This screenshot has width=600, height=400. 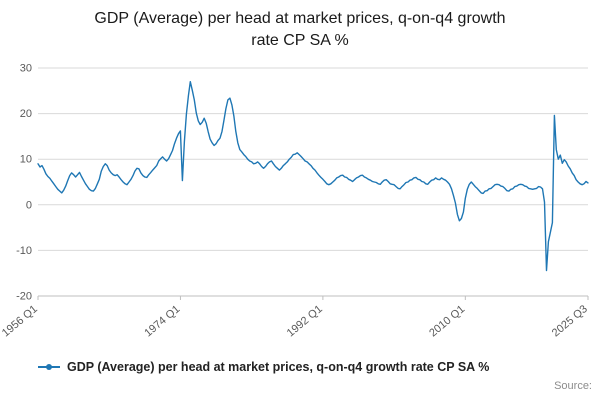 What do you see at coordinates (24, 297) in the screenshot?
I see `y-tick-label: -20` at bounding box center [24, 297].